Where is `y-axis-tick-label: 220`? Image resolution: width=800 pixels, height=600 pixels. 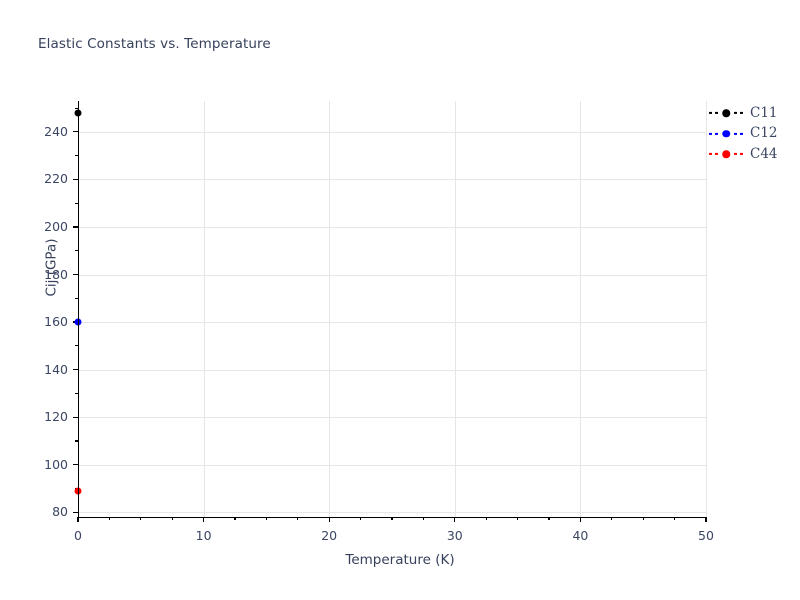 y-axis-tick-label: 220 is located at coordinates (56, 179).